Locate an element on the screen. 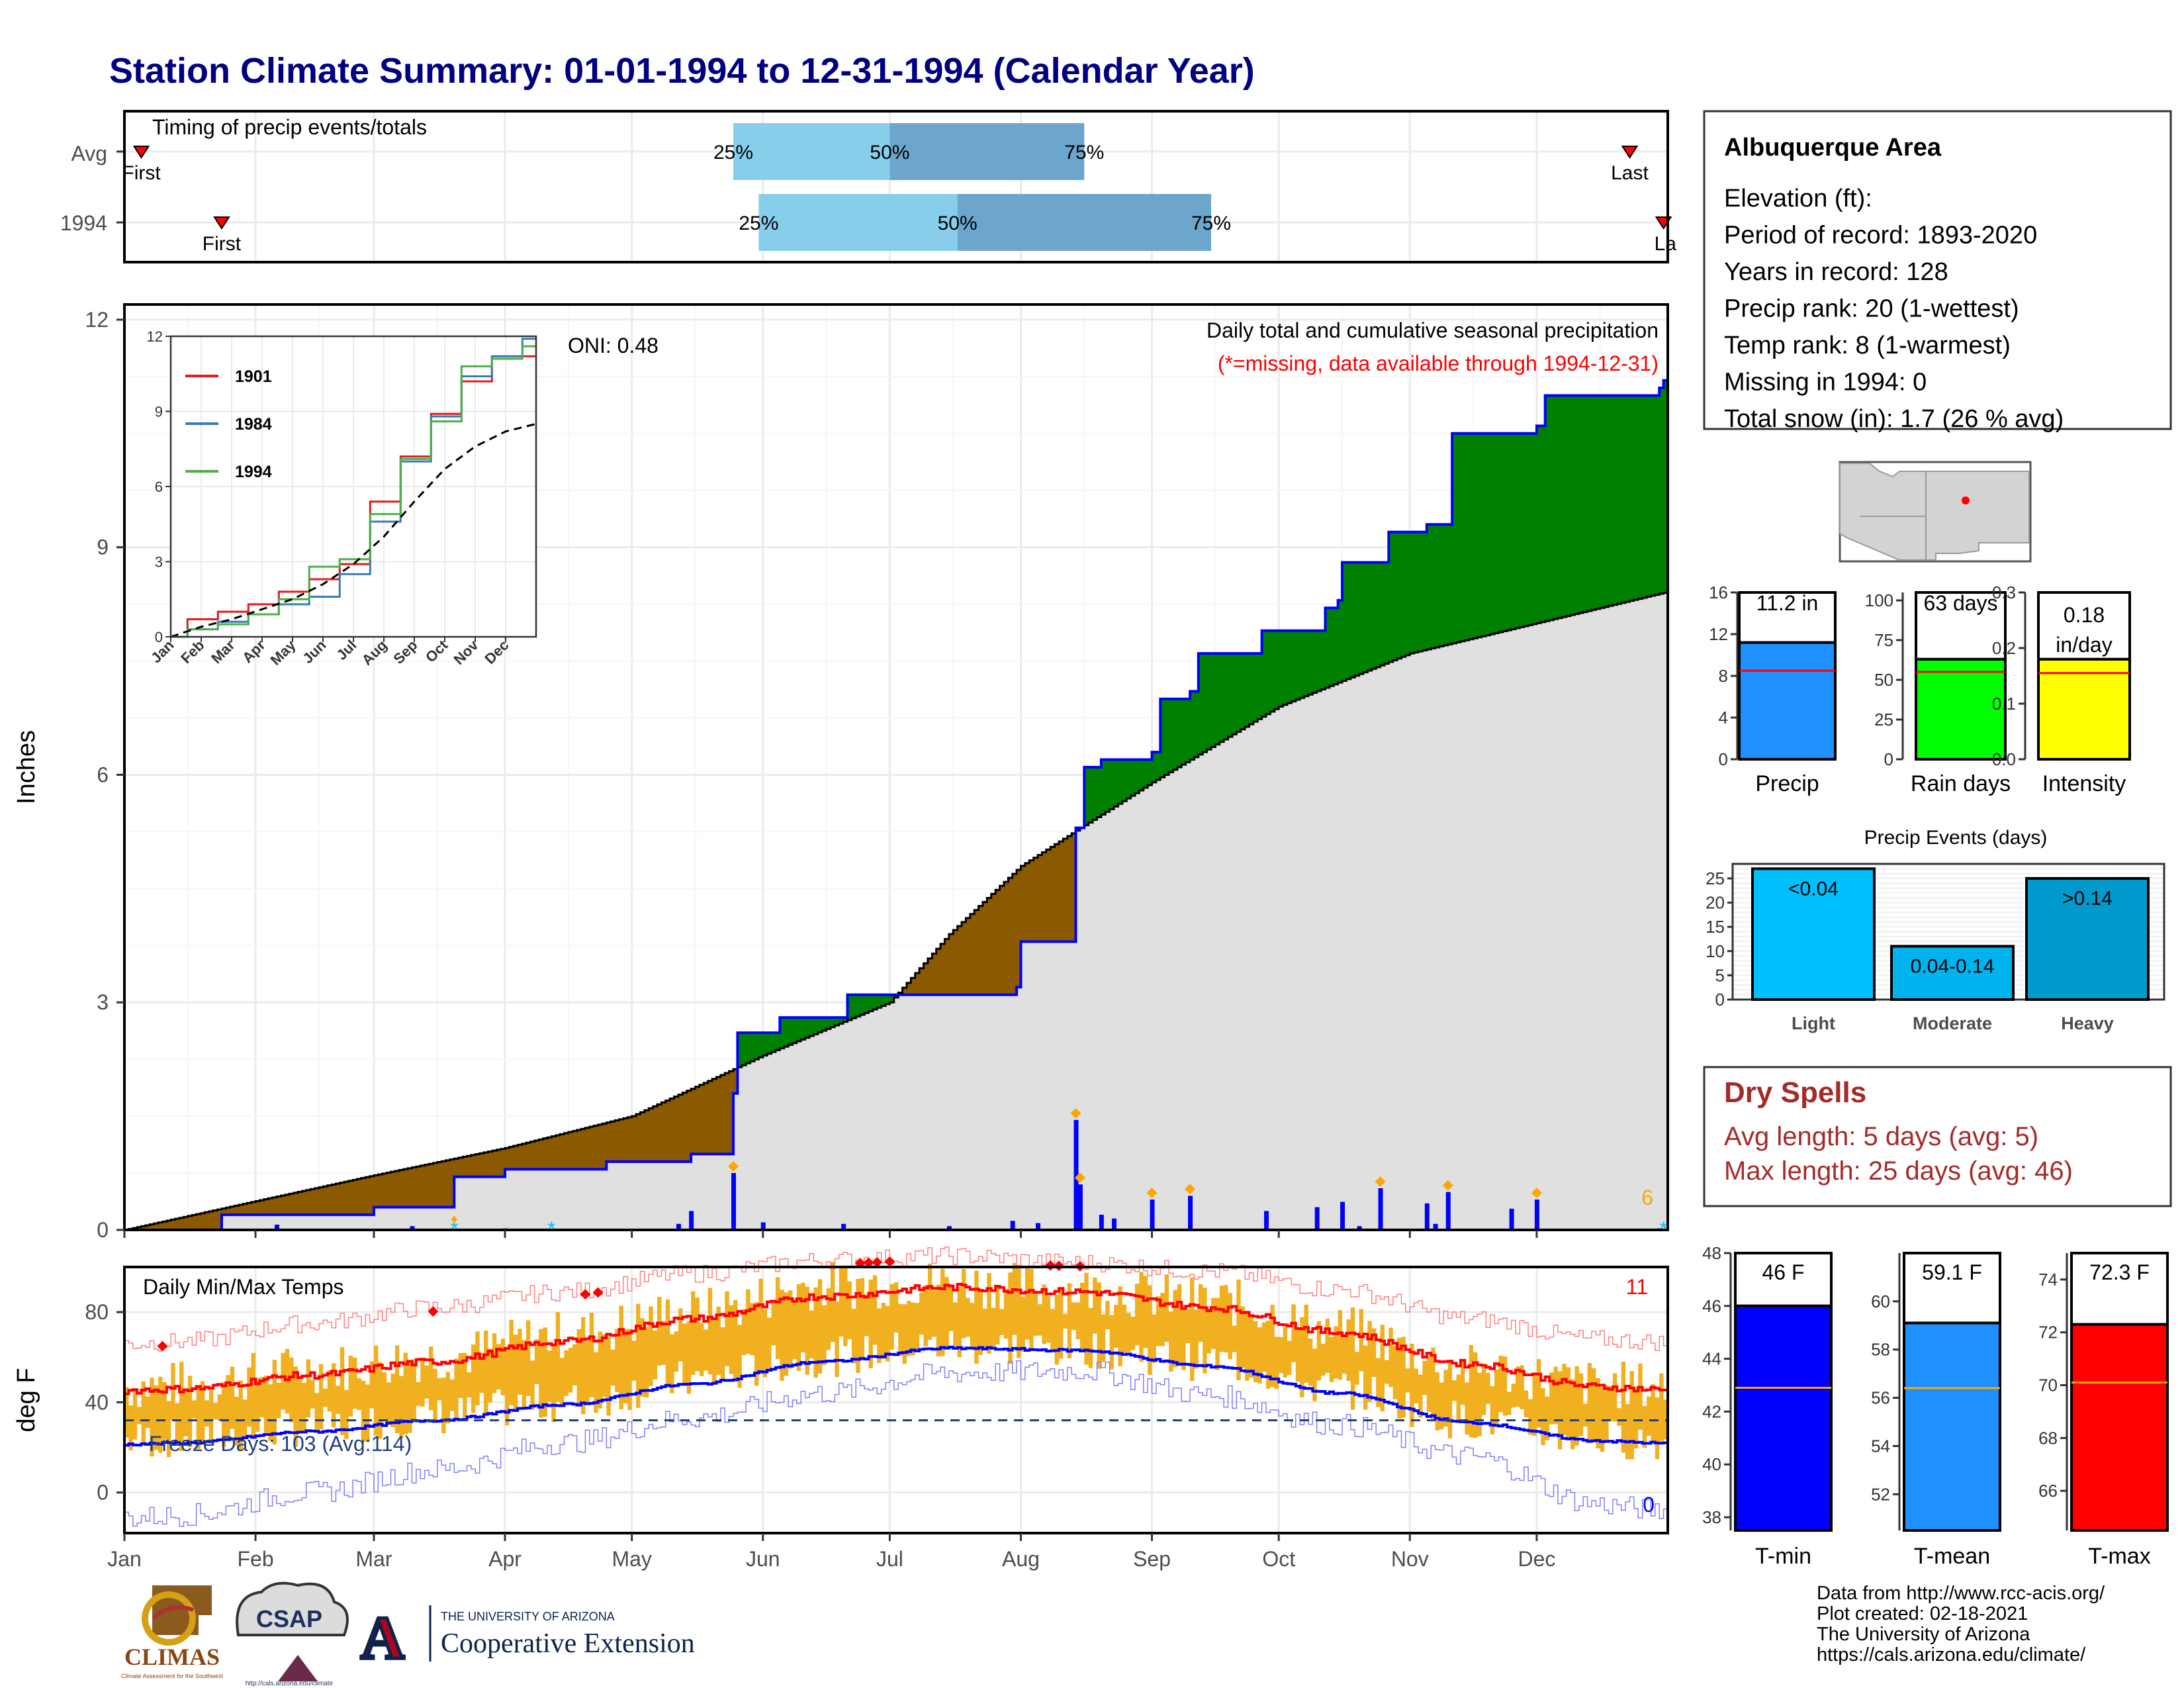 Image resolution: width=2184 pixels, height=1688 pixels. temp-bar-ytick-label: 56 is located at coordinates (1880, 1398).